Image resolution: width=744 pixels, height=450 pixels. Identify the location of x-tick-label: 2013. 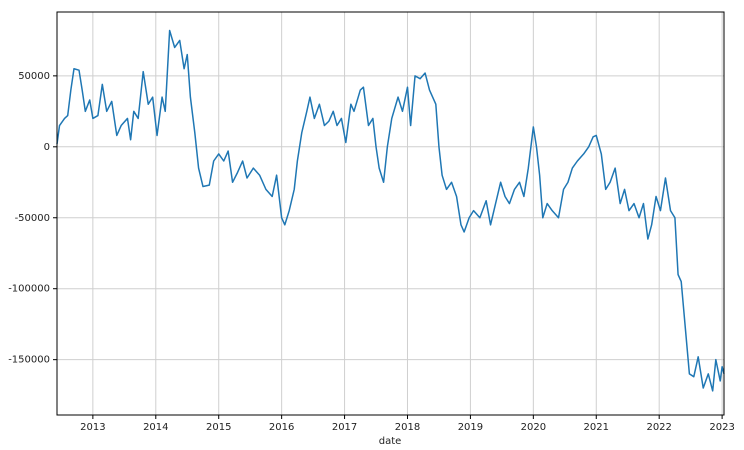
(92, 427).